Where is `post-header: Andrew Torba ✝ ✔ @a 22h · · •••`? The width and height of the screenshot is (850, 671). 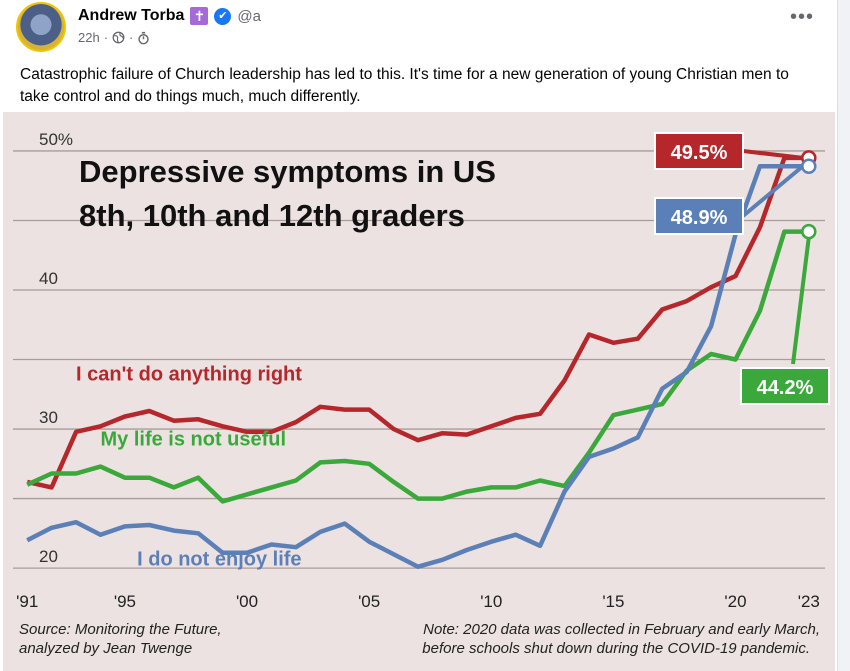 post-header: Andrew Torba ✝ ✔ @a 22h · · ••• is located at coordinates (421, 27).